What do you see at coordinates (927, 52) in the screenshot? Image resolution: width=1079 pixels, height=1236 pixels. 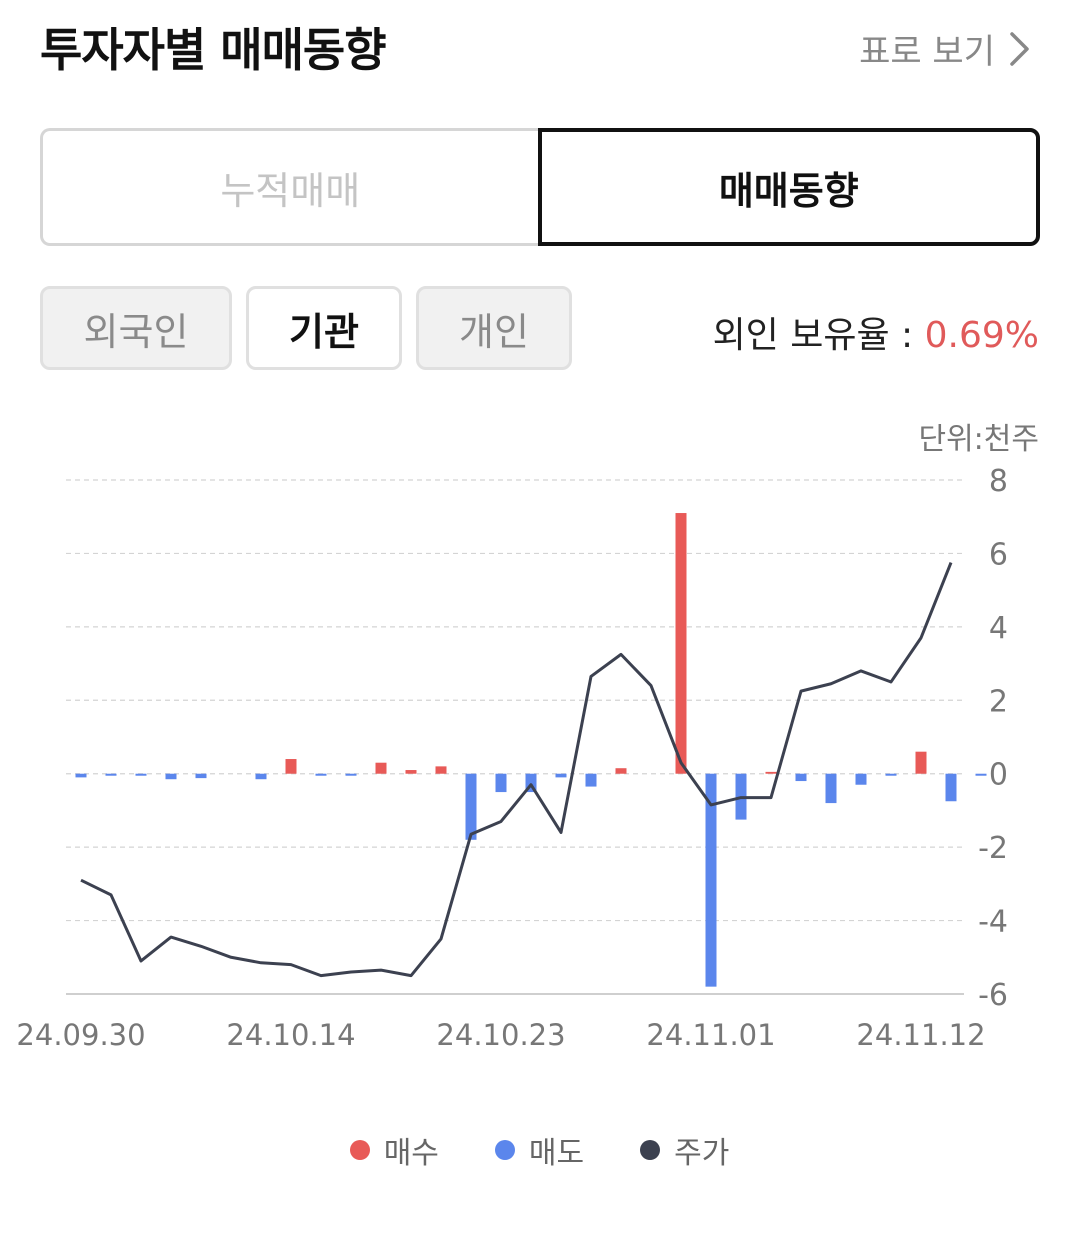 I see `view-as-table-label: 표로 보기` at bounding box center [927, 52].